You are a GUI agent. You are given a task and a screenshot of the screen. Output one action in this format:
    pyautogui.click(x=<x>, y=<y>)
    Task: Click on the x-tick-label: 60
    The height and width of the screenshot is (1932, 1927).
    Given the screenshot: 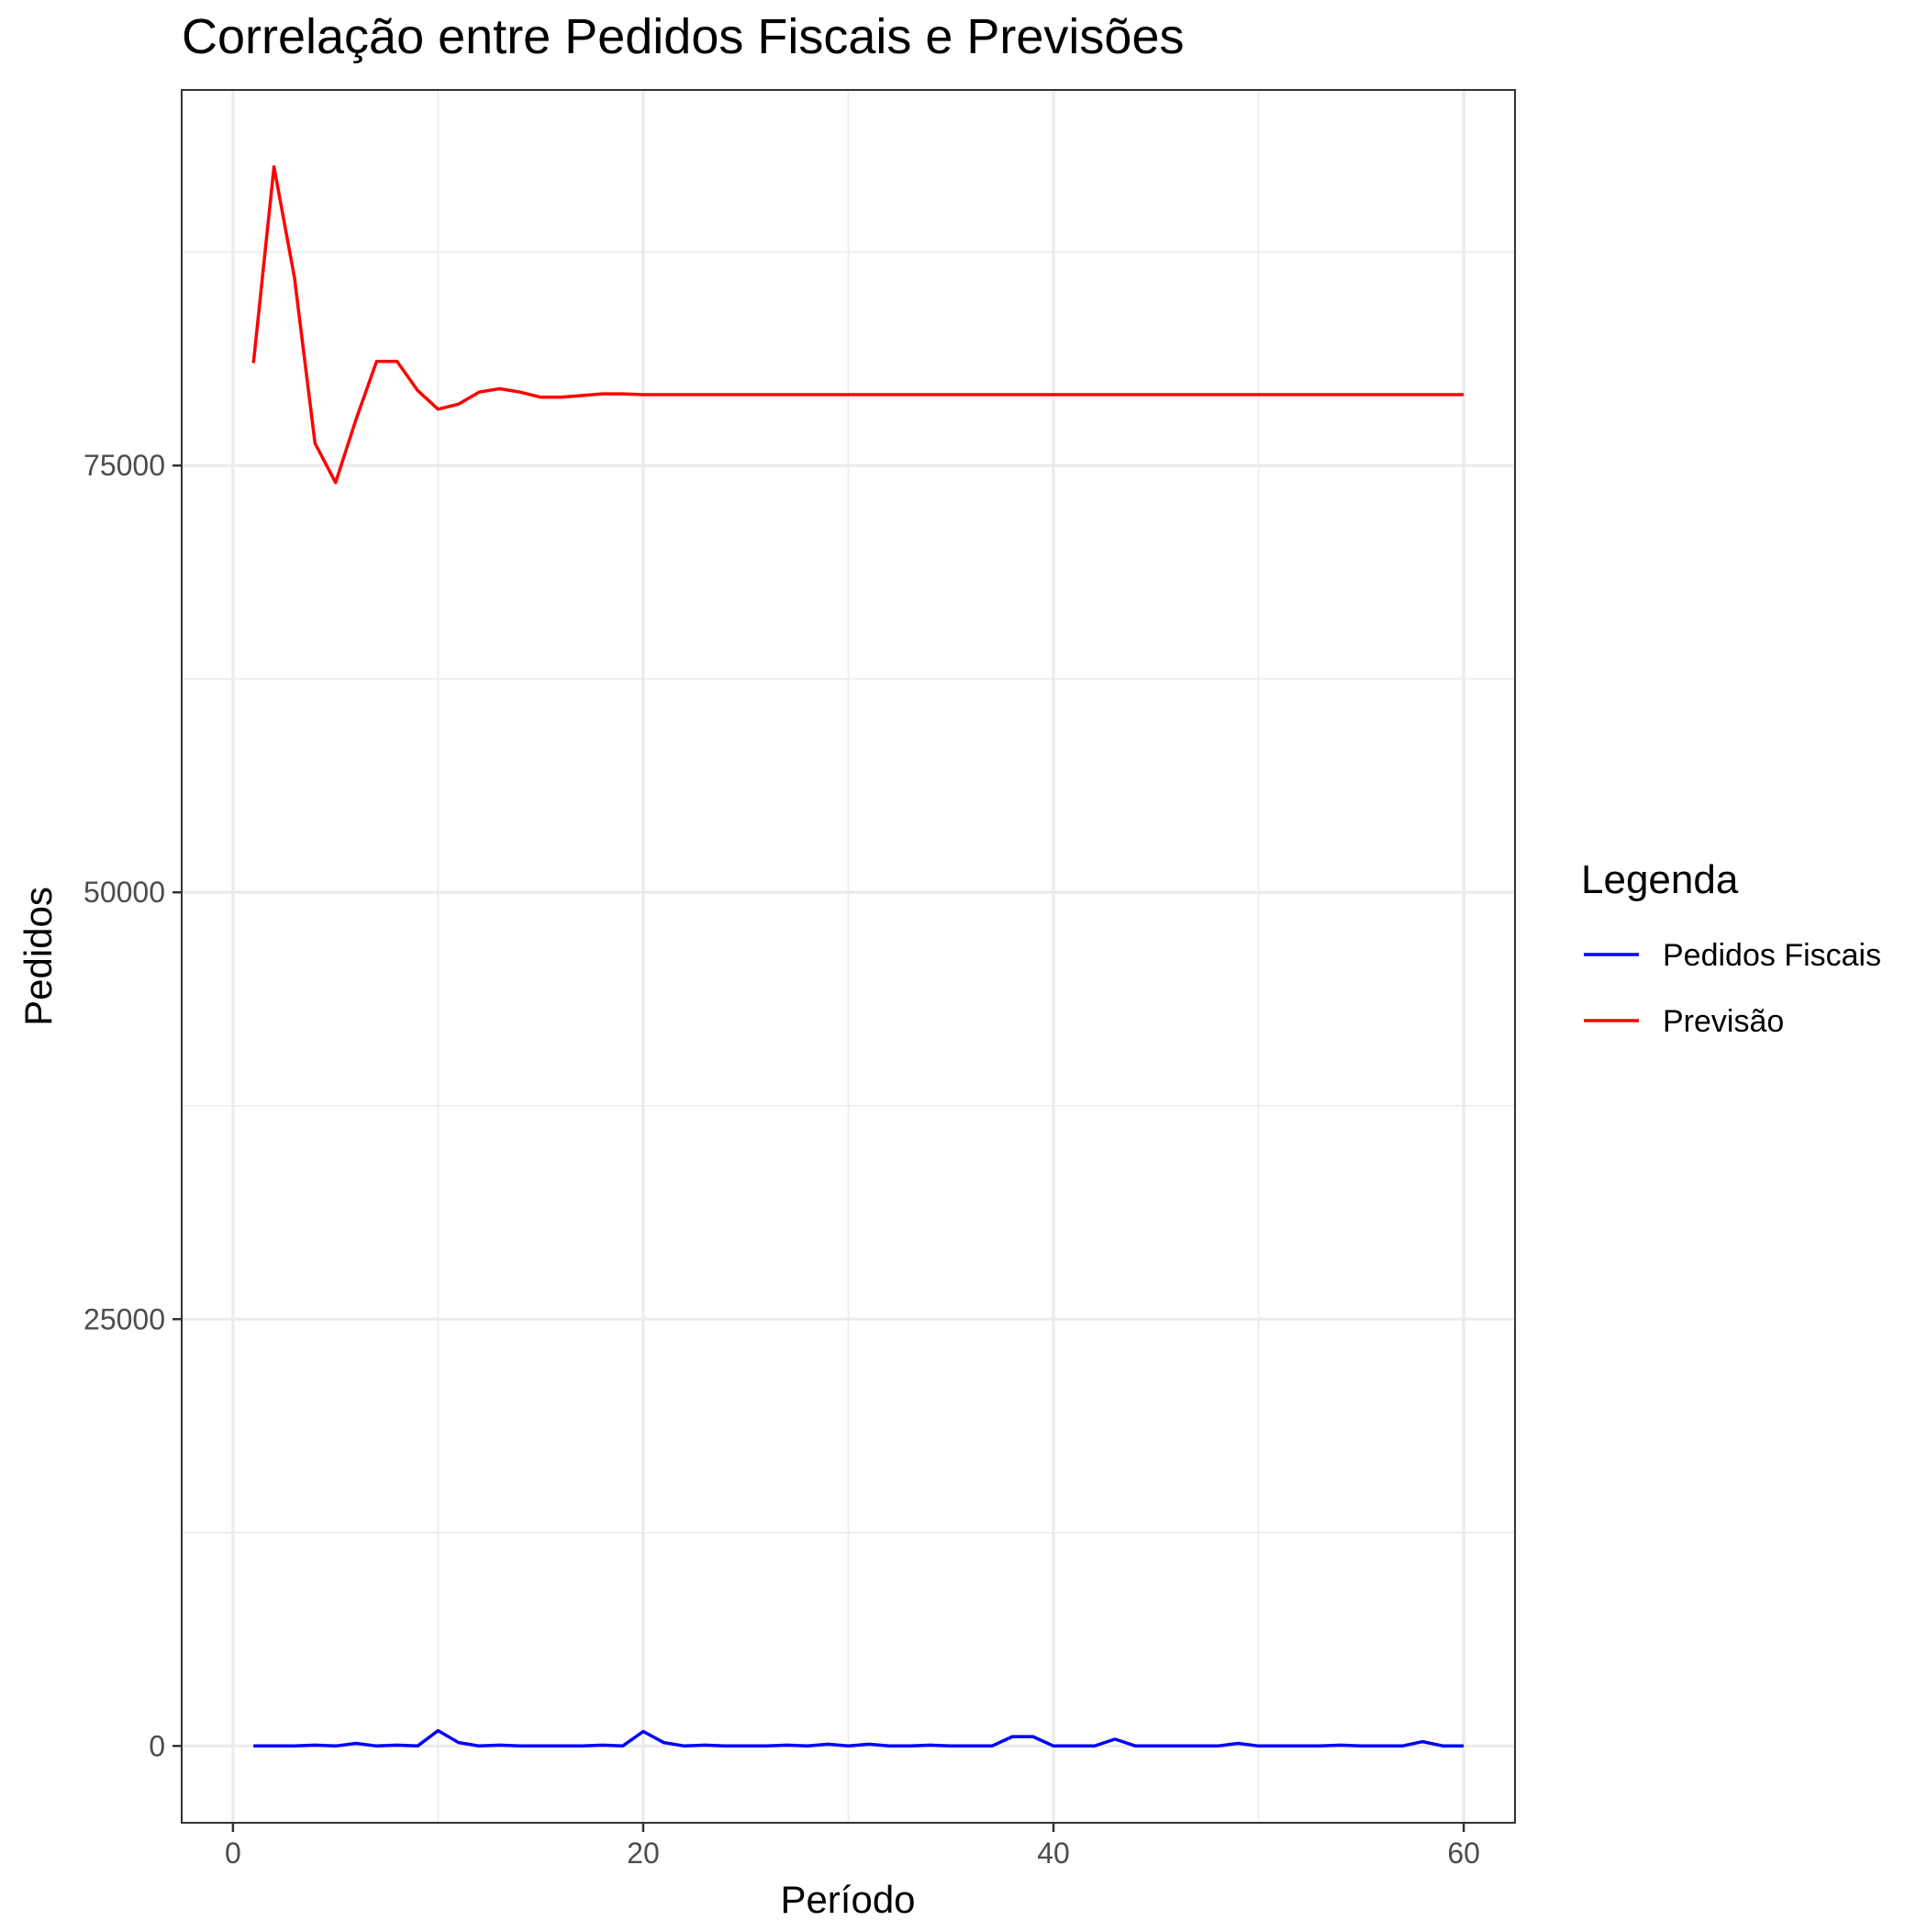 What is the action you would take?
    pyautogui.click(x=1463, y=1853)
    